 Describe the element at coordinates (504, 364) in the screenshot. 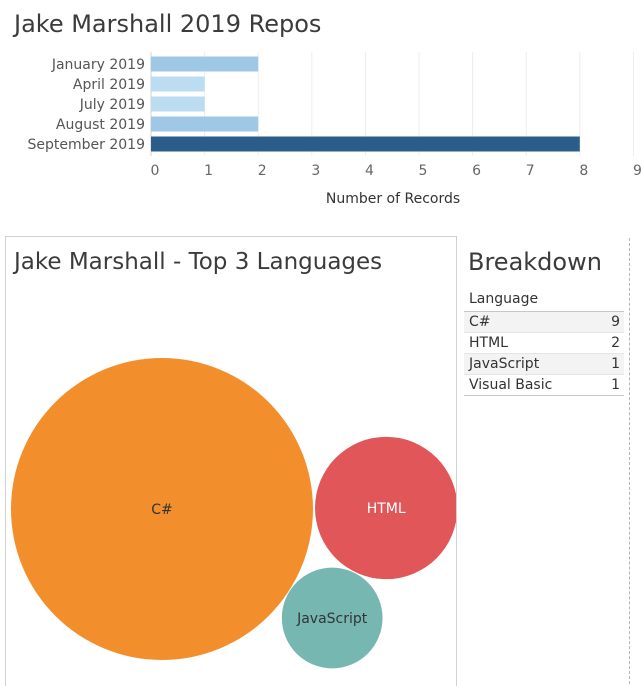

I see `breakdown-language: JavaScript` at that location.